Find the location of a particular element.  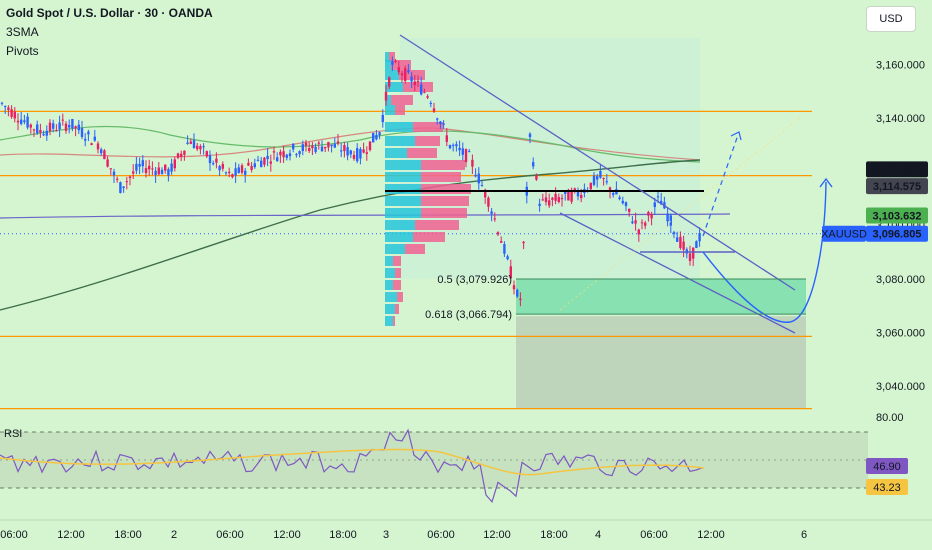

time-tick-label: 12:00 is located at coordinates (497, 535).